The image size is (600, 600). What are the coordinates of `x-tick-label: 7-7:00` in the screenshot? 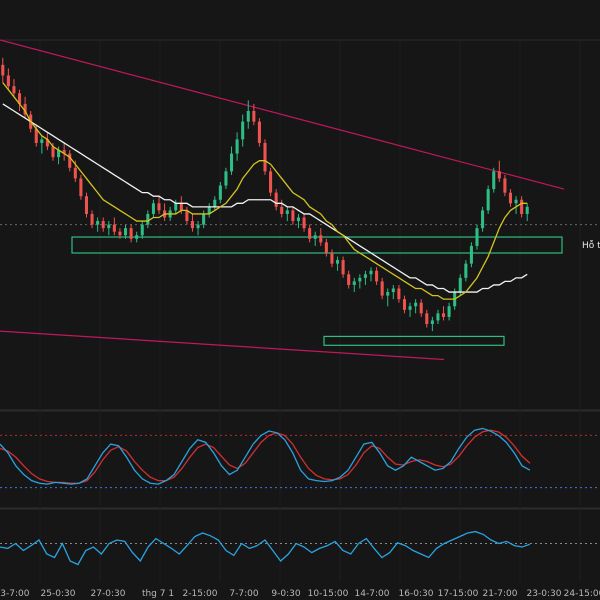 It's located at (243, 594).